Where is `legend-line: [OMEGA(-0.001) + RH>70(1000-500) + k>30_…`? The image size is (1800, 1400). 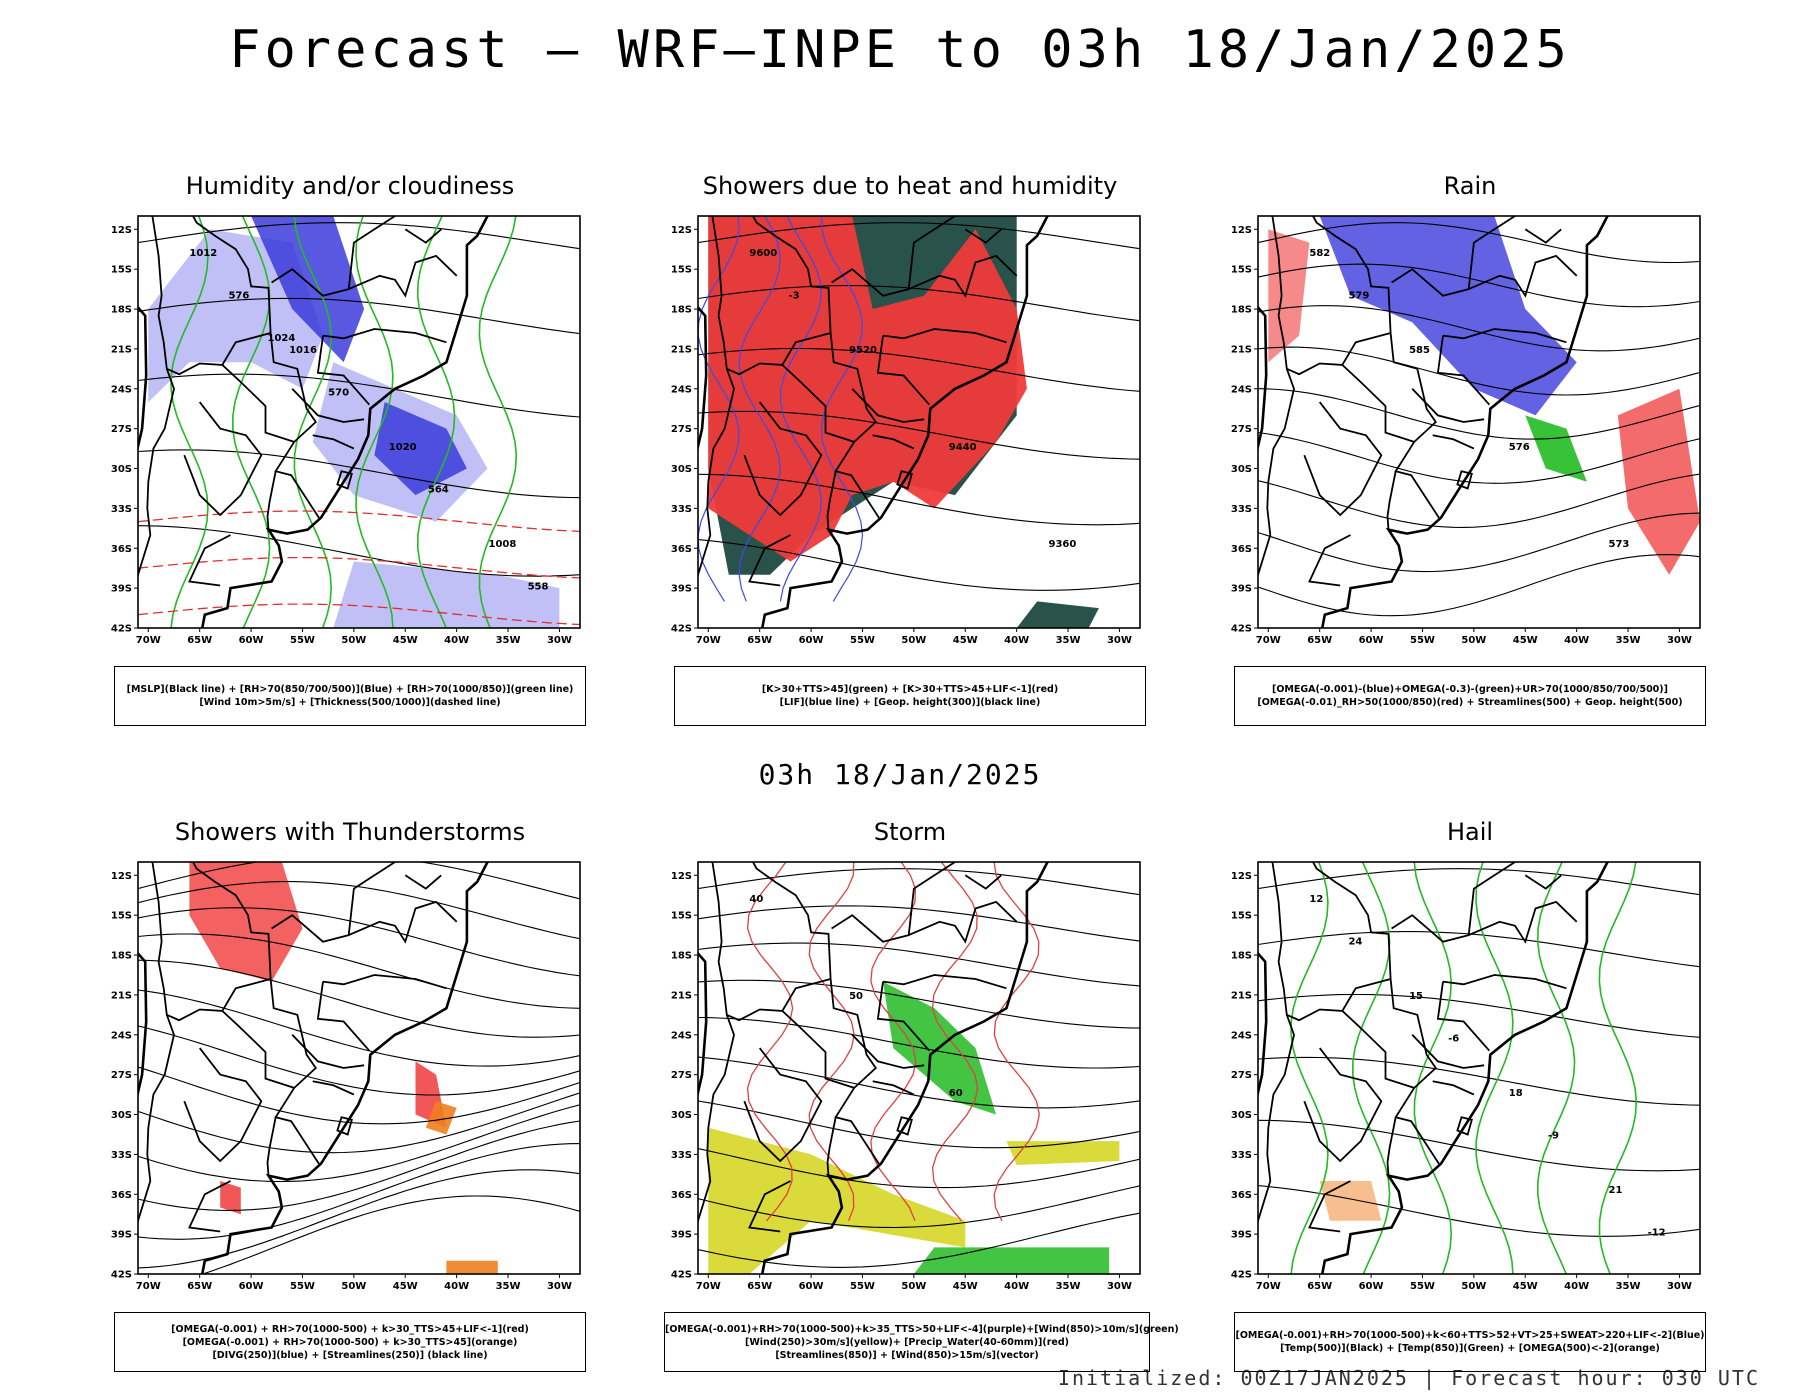
legend-line: [OMEGA(-0.001) + RH>70(1000-500) + k>30_… is located at coordinates (350, 1342).